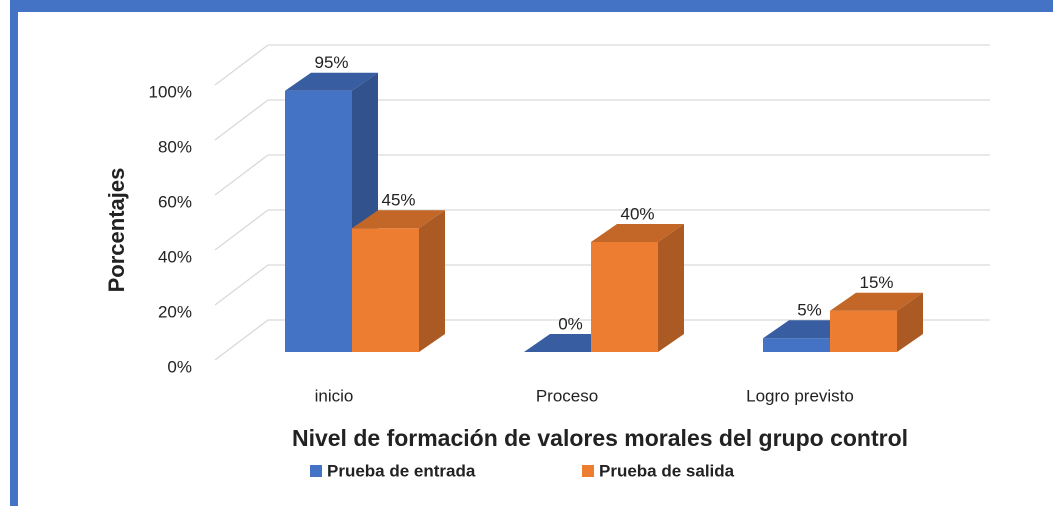  I want to click on data-label: 95%, so click(331, 62).